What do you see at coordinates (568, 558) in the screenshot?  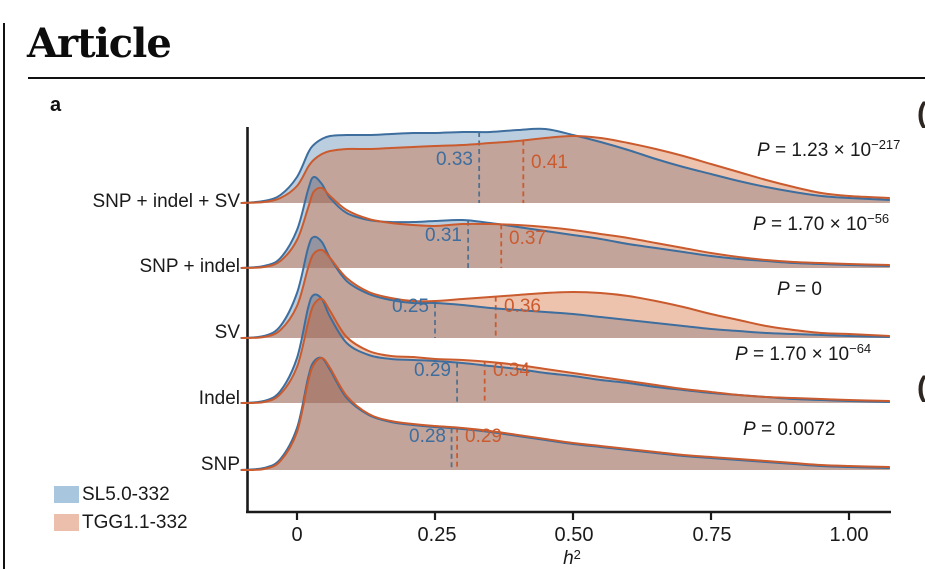 I see `x-axis-label-base: h` at bounding box center [568, 558].